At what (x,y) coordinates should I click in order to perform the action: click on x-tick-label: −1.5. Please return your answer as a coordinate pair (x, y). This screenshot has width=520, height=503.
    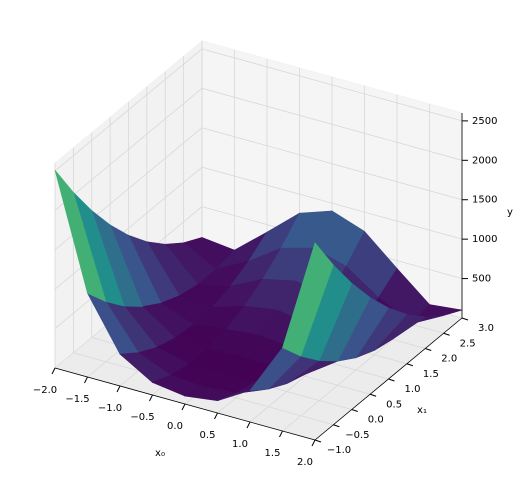
    Looking at the image, I should click on (77, 399).